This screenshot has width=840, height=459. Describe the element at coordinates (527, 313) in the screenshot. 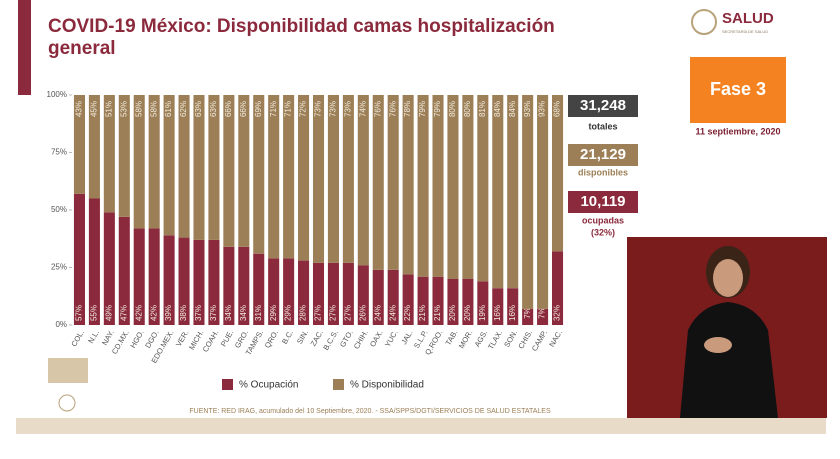

I see `value-label: 7%` at that location.